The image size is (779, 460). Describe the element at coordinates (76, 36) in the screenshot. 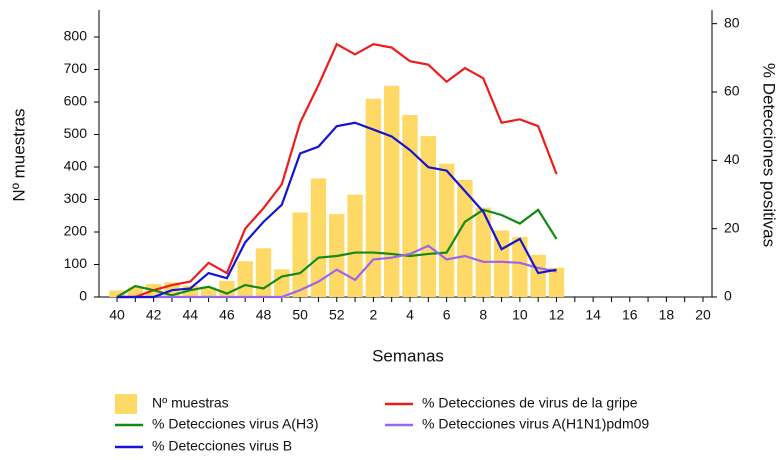

I see `y-tick-label: 800` at that location.